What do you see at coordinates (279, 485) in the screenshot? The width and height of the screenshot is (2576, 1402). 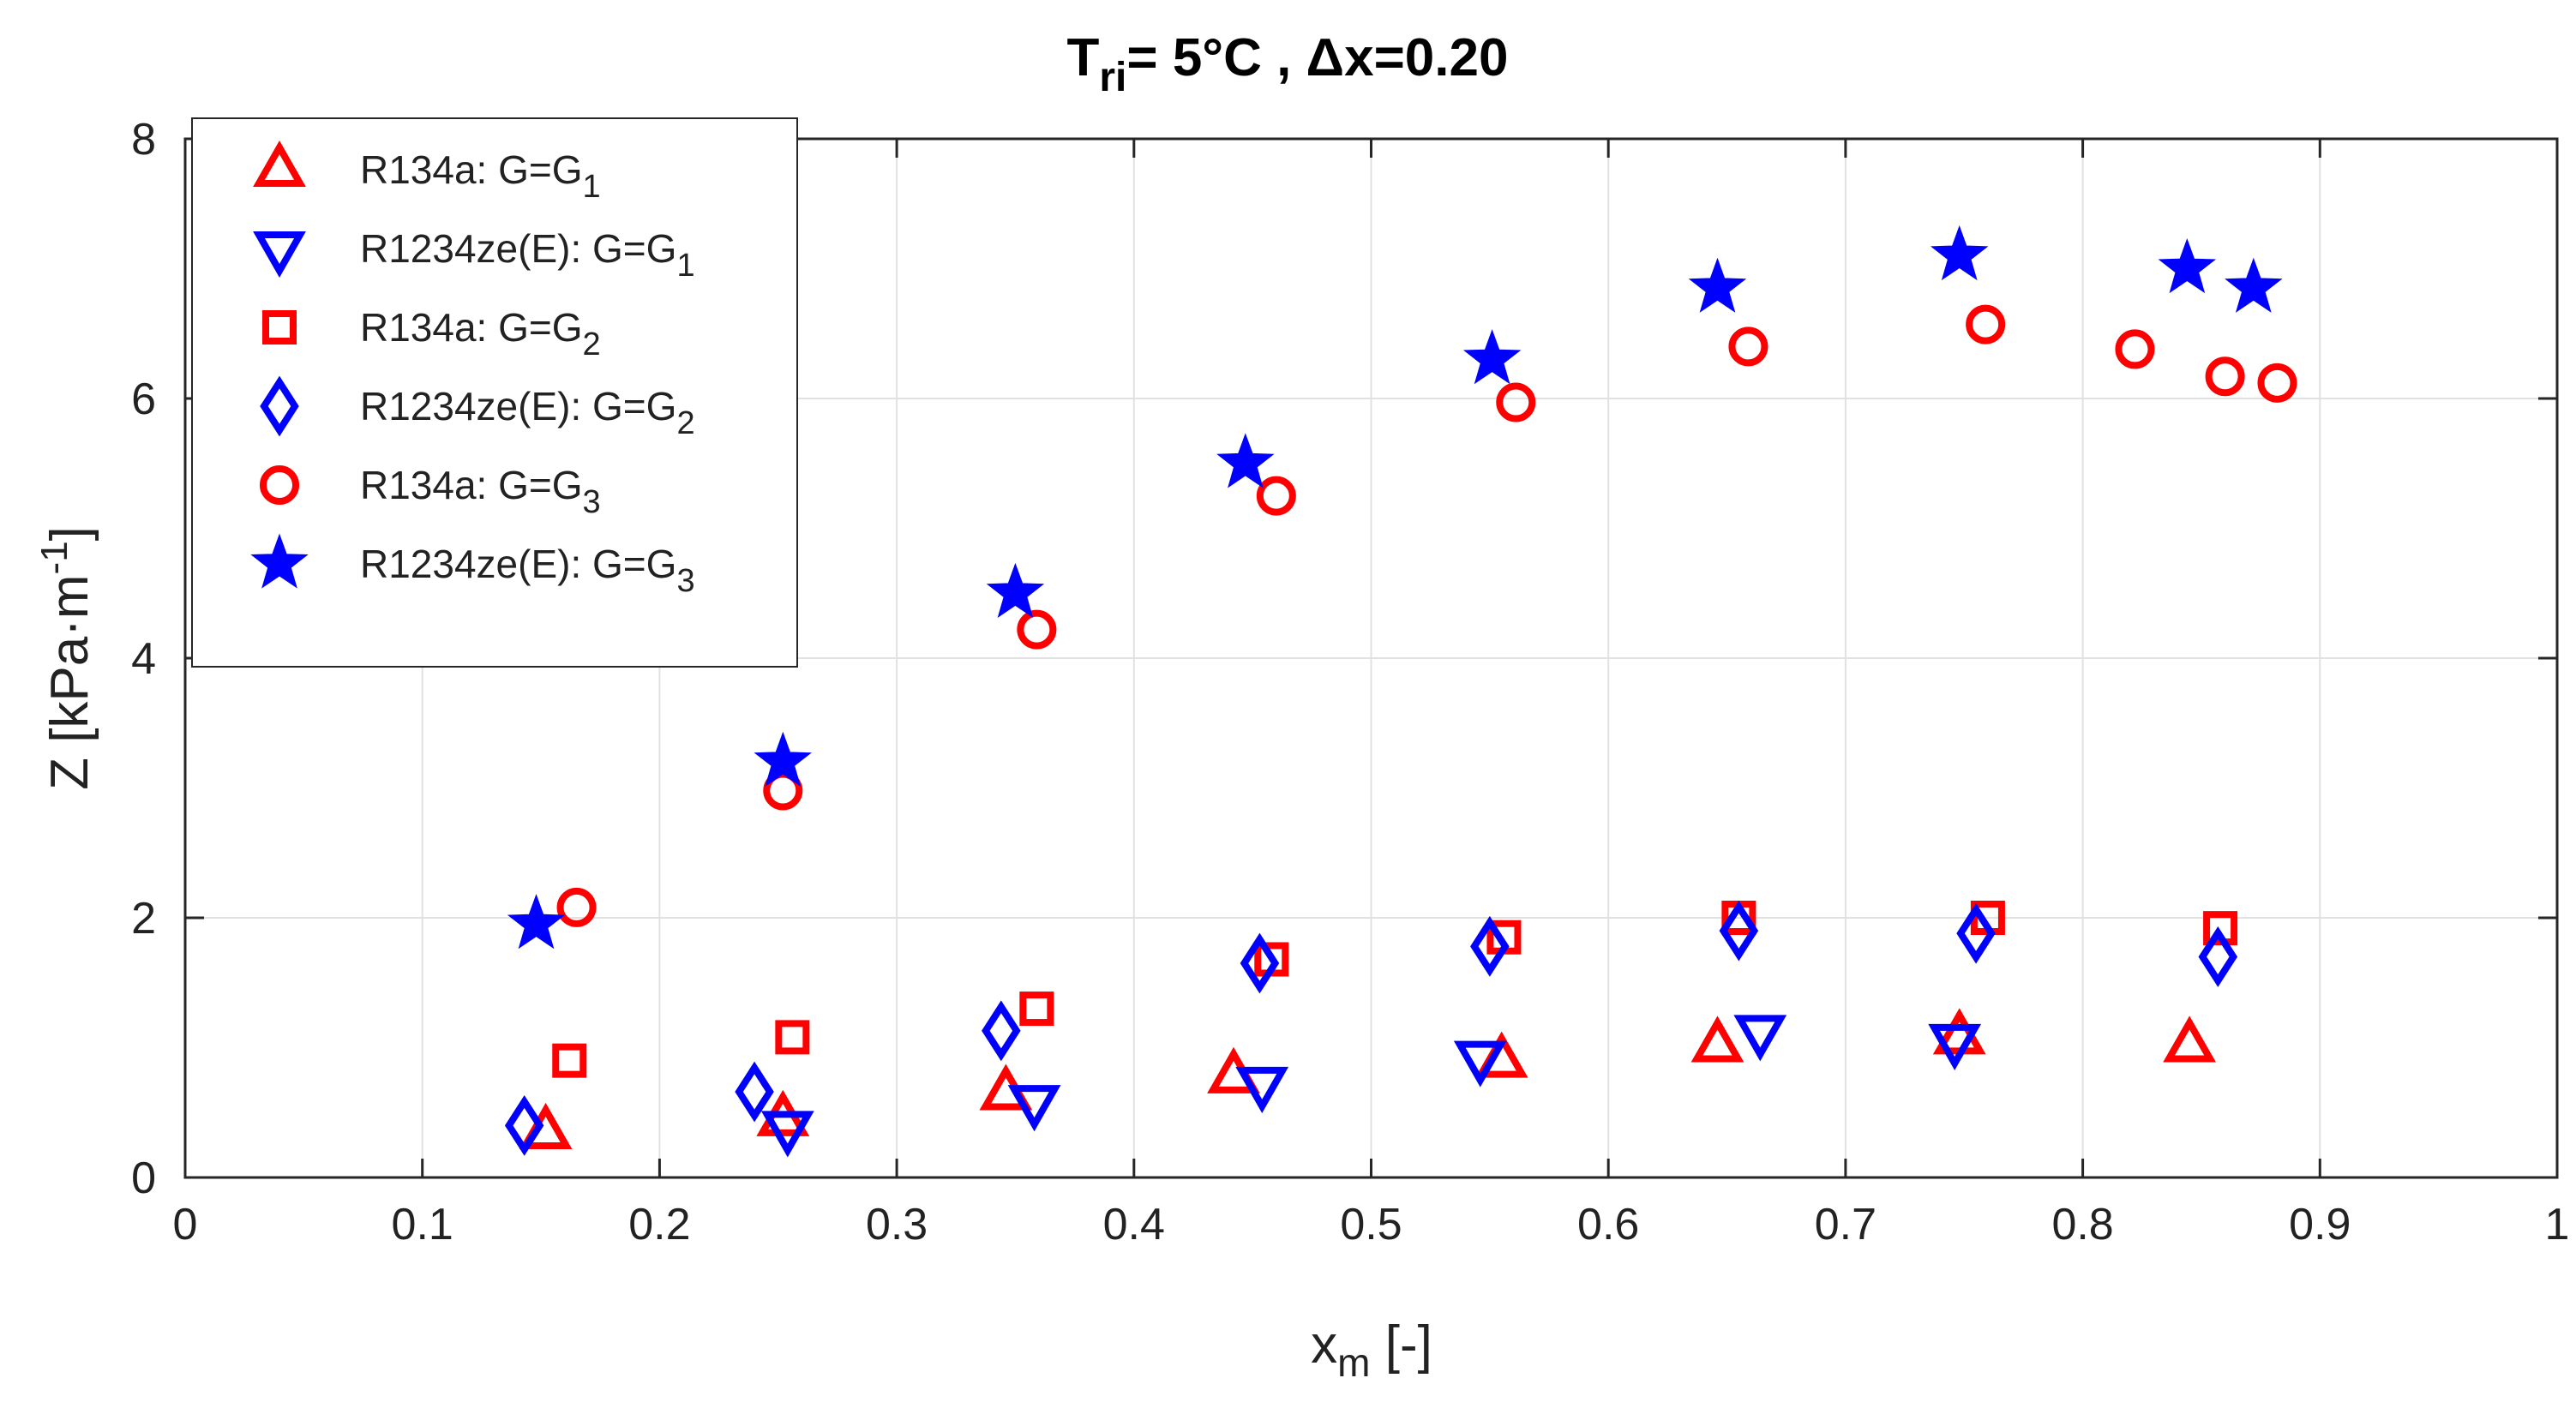 I see `legend-marker-circle` at bounding box center [279, 485].